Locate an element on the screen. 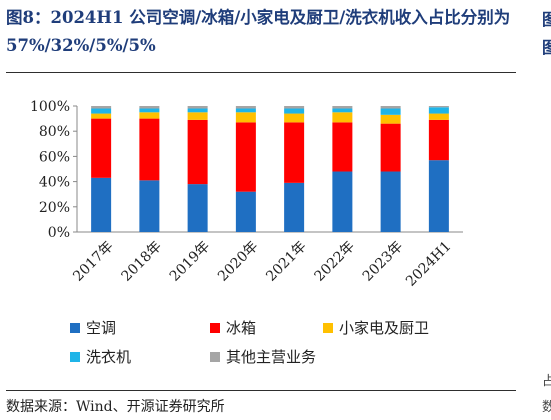 The width and height of the screenshot is (551, 420). y-tick-label: 0% is located at coordinates (59, 233).